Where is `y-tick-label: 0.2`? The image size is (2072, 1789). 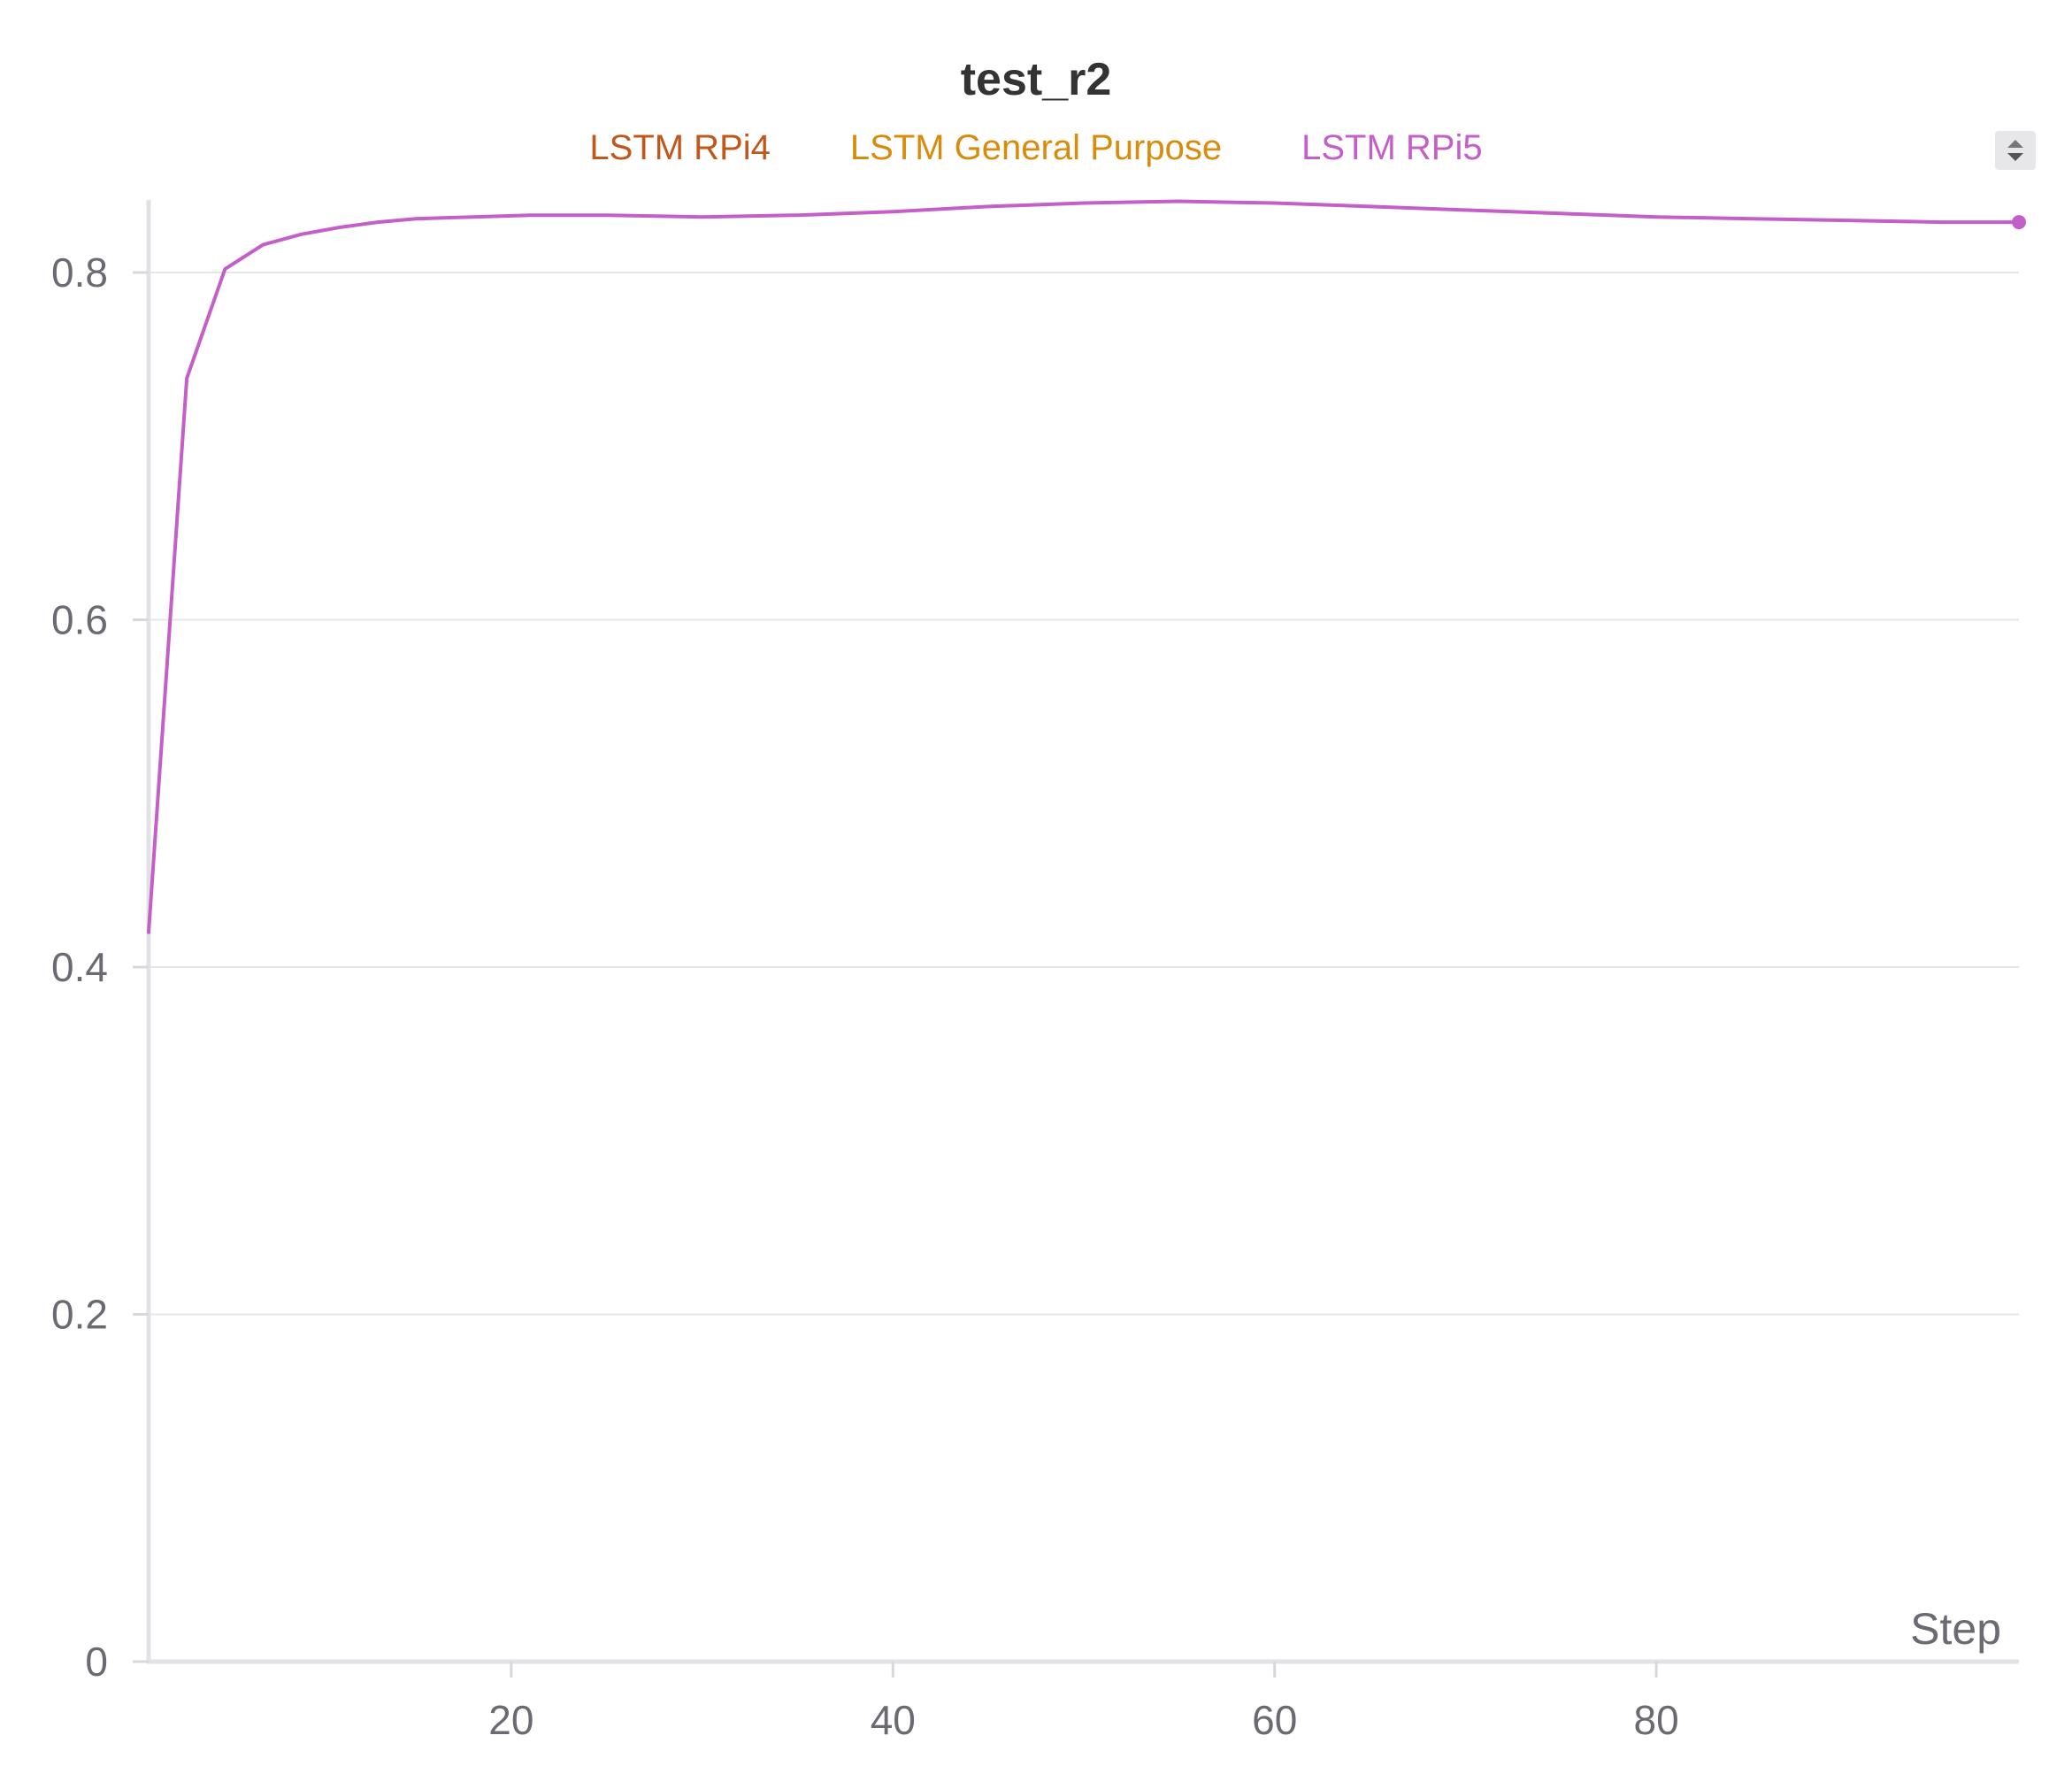
y-tick-label: 0.2 is located at coordinates (79, 1315).